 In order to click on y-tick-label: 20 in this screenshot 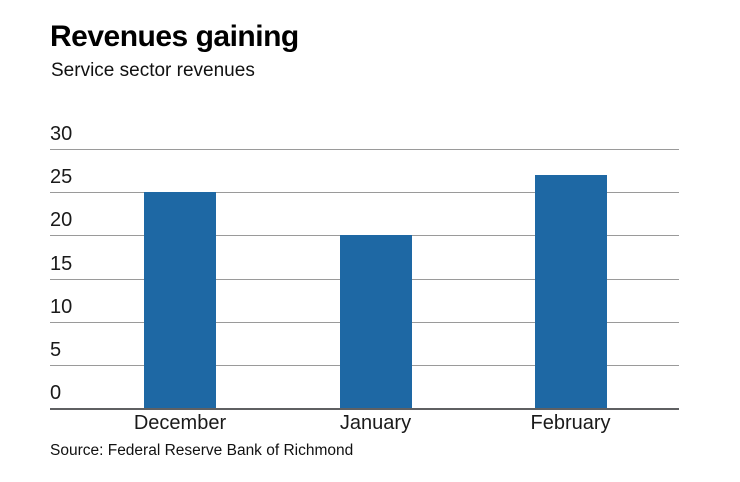, I will do `click(61, 220)`.